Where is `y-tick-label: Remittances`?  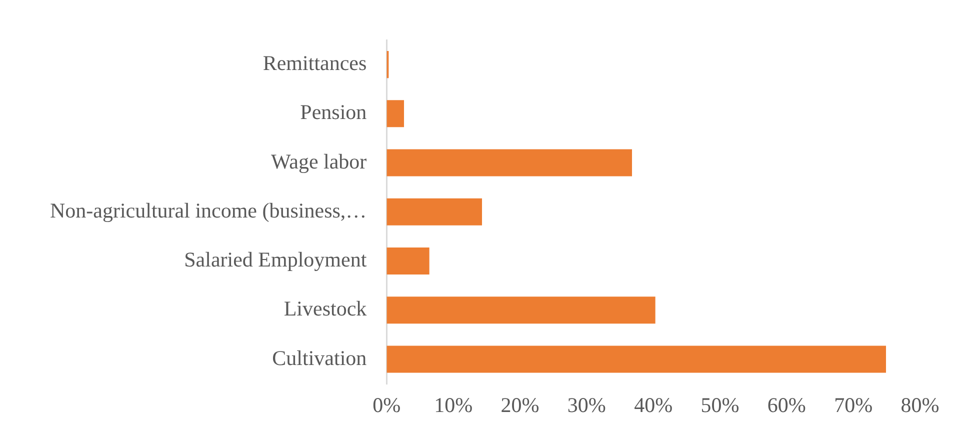 y-tick-label: Remittances is located at coordinates (314, 63).